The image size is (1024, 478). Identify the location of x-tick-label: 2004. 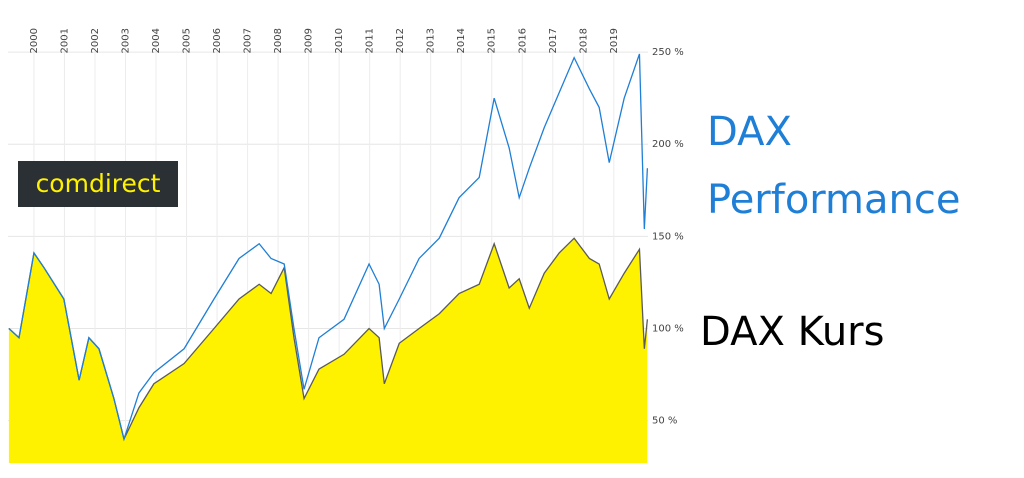
(156, 40).